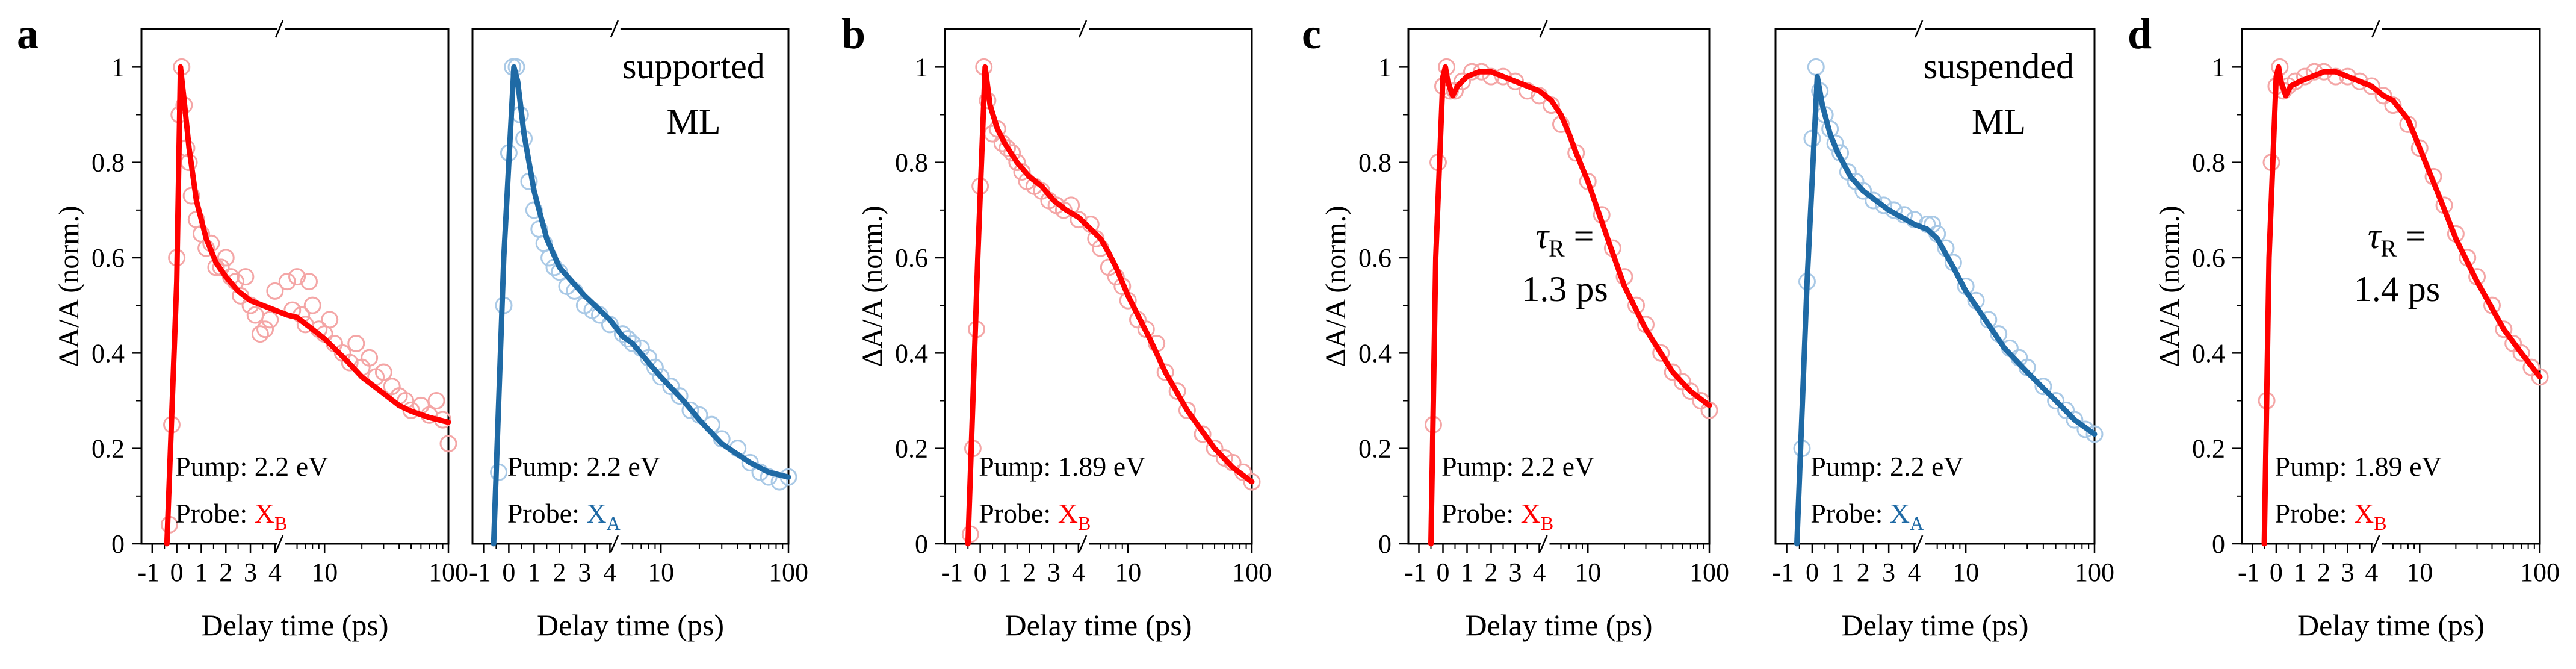 This screenshot has height=669, width=2576. What do you see at coordinates (853, 34) in the screenshot?
I see `panel-letter: b` at bounding box center [853, 34].